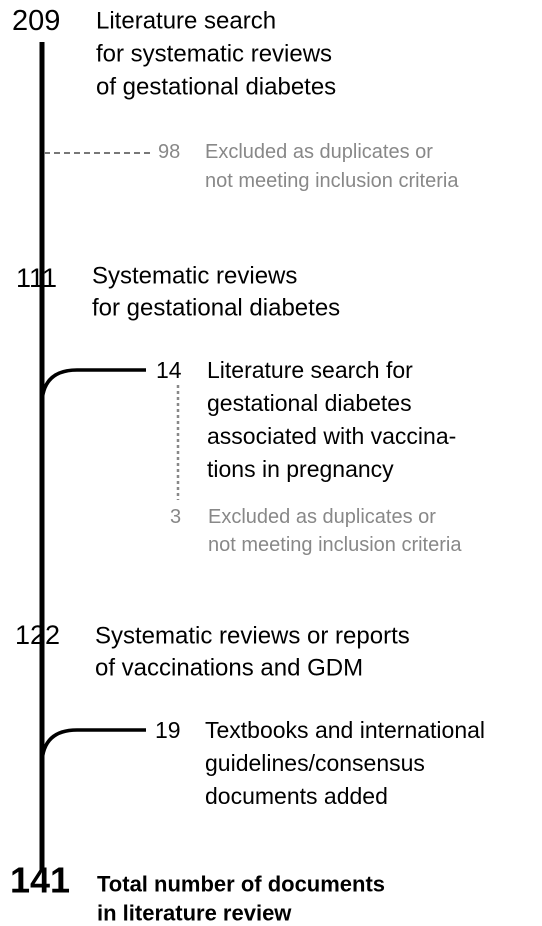 The image size is (542, 926). I want to click on step-label: tions in pregnancy, so click(300, 469).